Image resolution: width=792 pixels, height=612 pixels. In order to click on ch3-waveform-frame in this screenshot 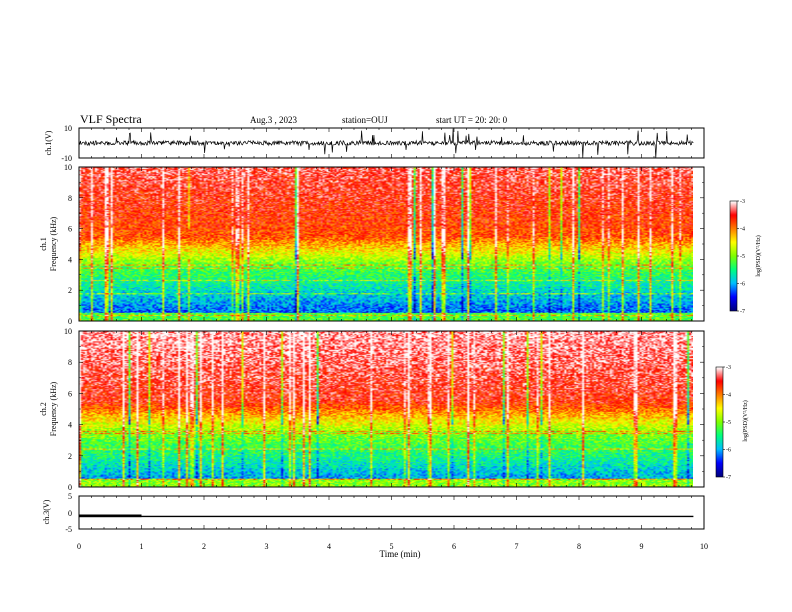, I will do `click(391, 512)`.